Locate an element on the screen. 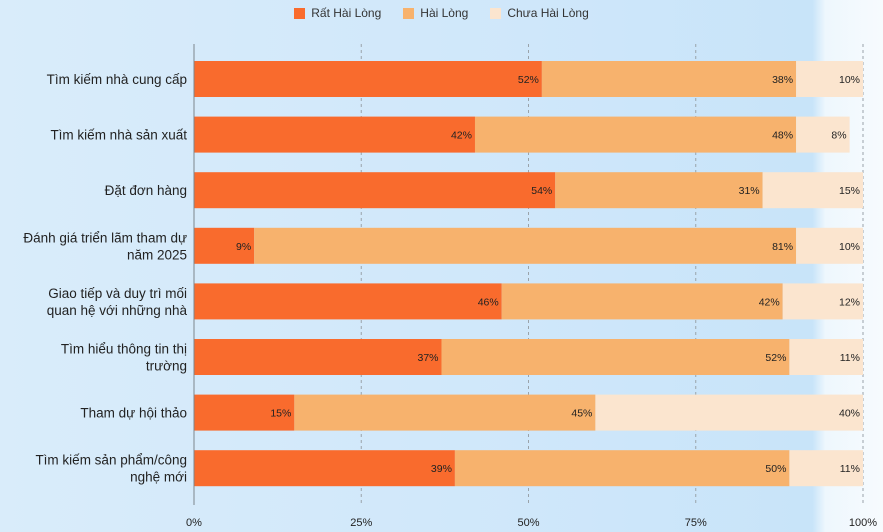 Image resolution: width=883 pixels, height=532 pixels. legend-label: Chưa Hài Lòng is located at coordinates (548, 13).